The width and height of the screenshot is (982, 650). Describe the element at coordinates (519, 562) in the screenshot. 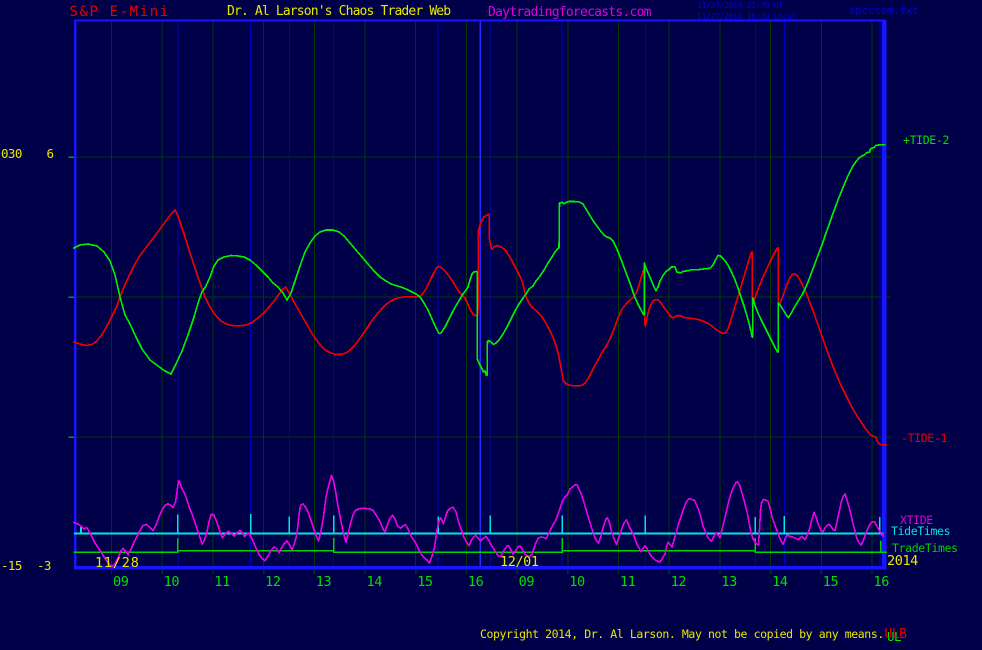

I see `date-label-mid: 12/01` at that location.